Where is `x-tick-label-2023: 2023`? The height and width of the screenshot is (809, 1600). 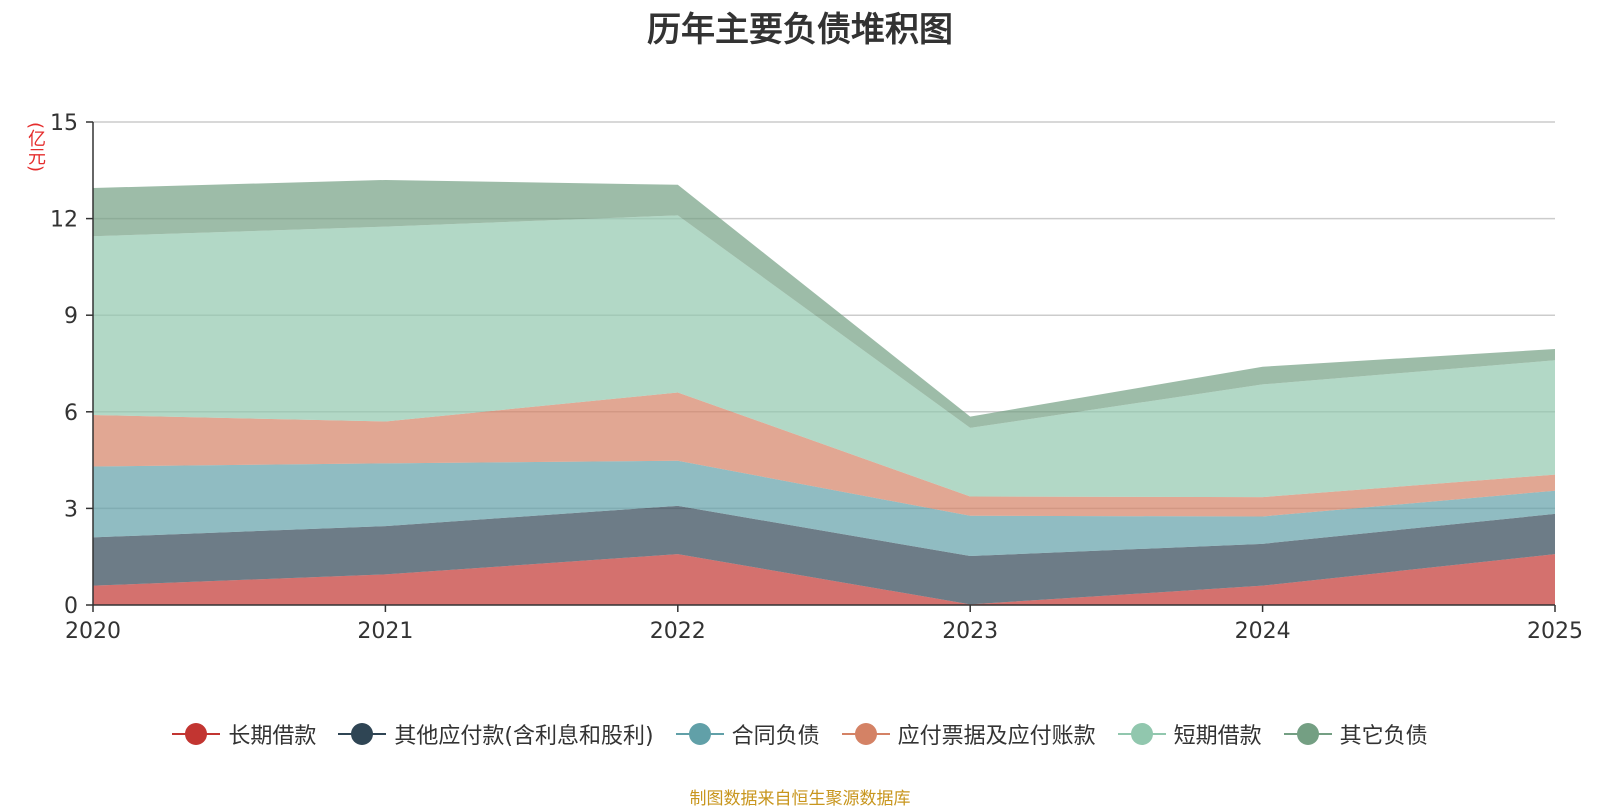 x-tick-label-2023: 2023 is located at coordinates (970, 631).